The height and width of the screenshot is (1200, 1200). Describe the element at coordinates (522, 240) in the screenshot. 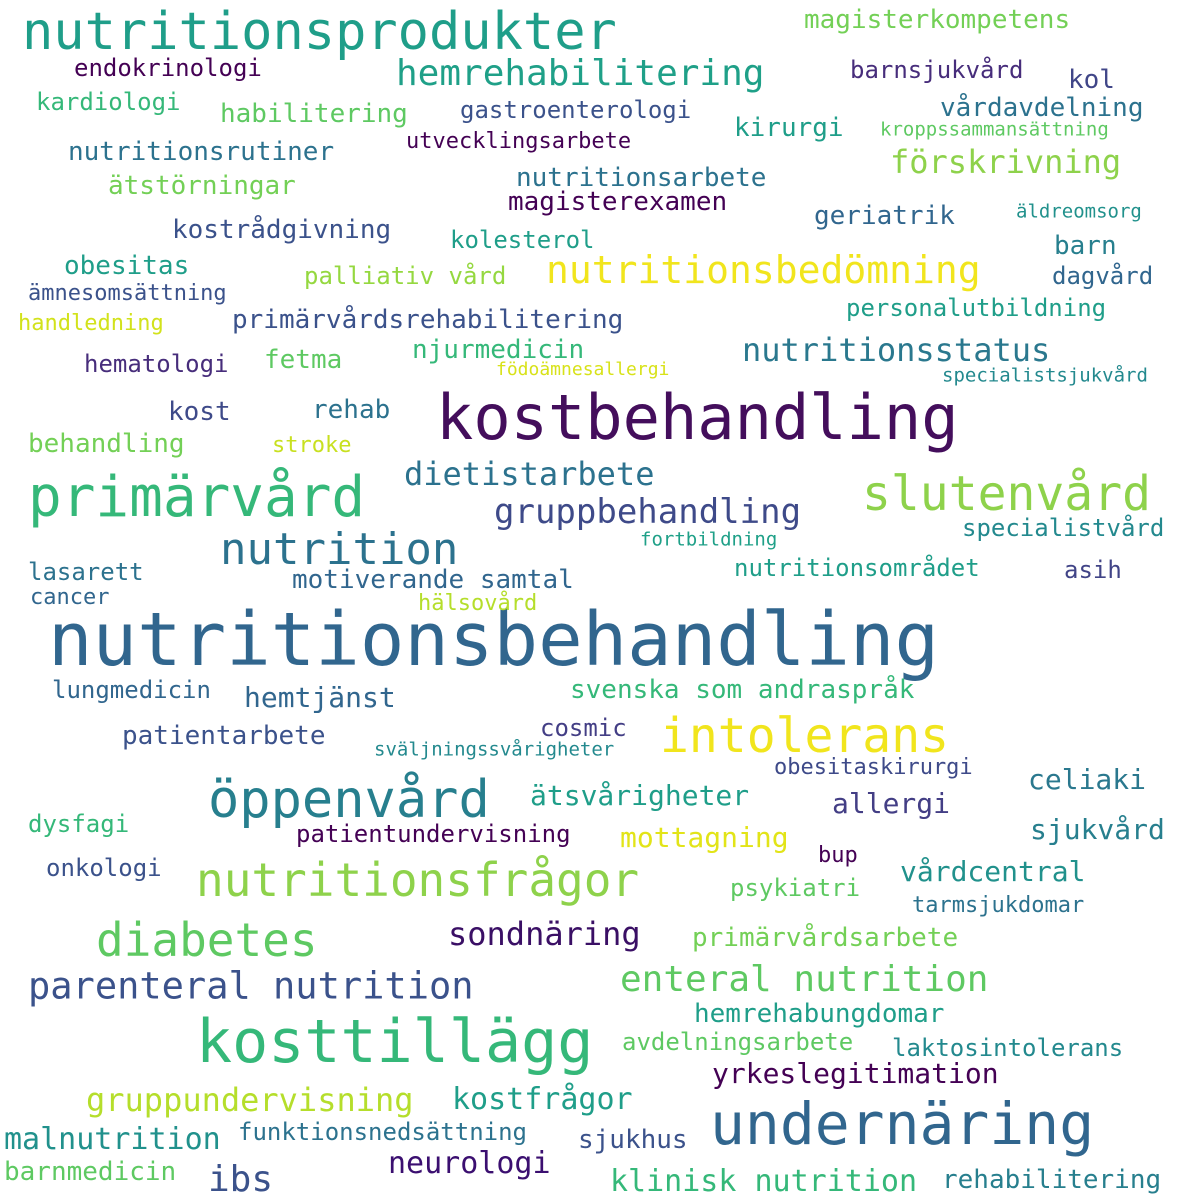

I see `word-kolesterol: kolesterol` at that location.